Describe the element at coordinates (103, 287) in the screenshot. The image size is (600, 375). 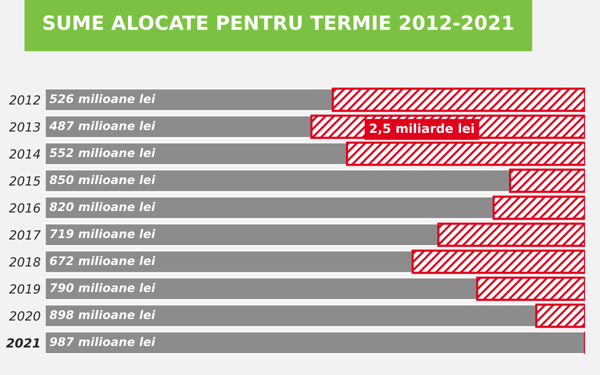
I see `data-label: 790 milioane lei` at that location.